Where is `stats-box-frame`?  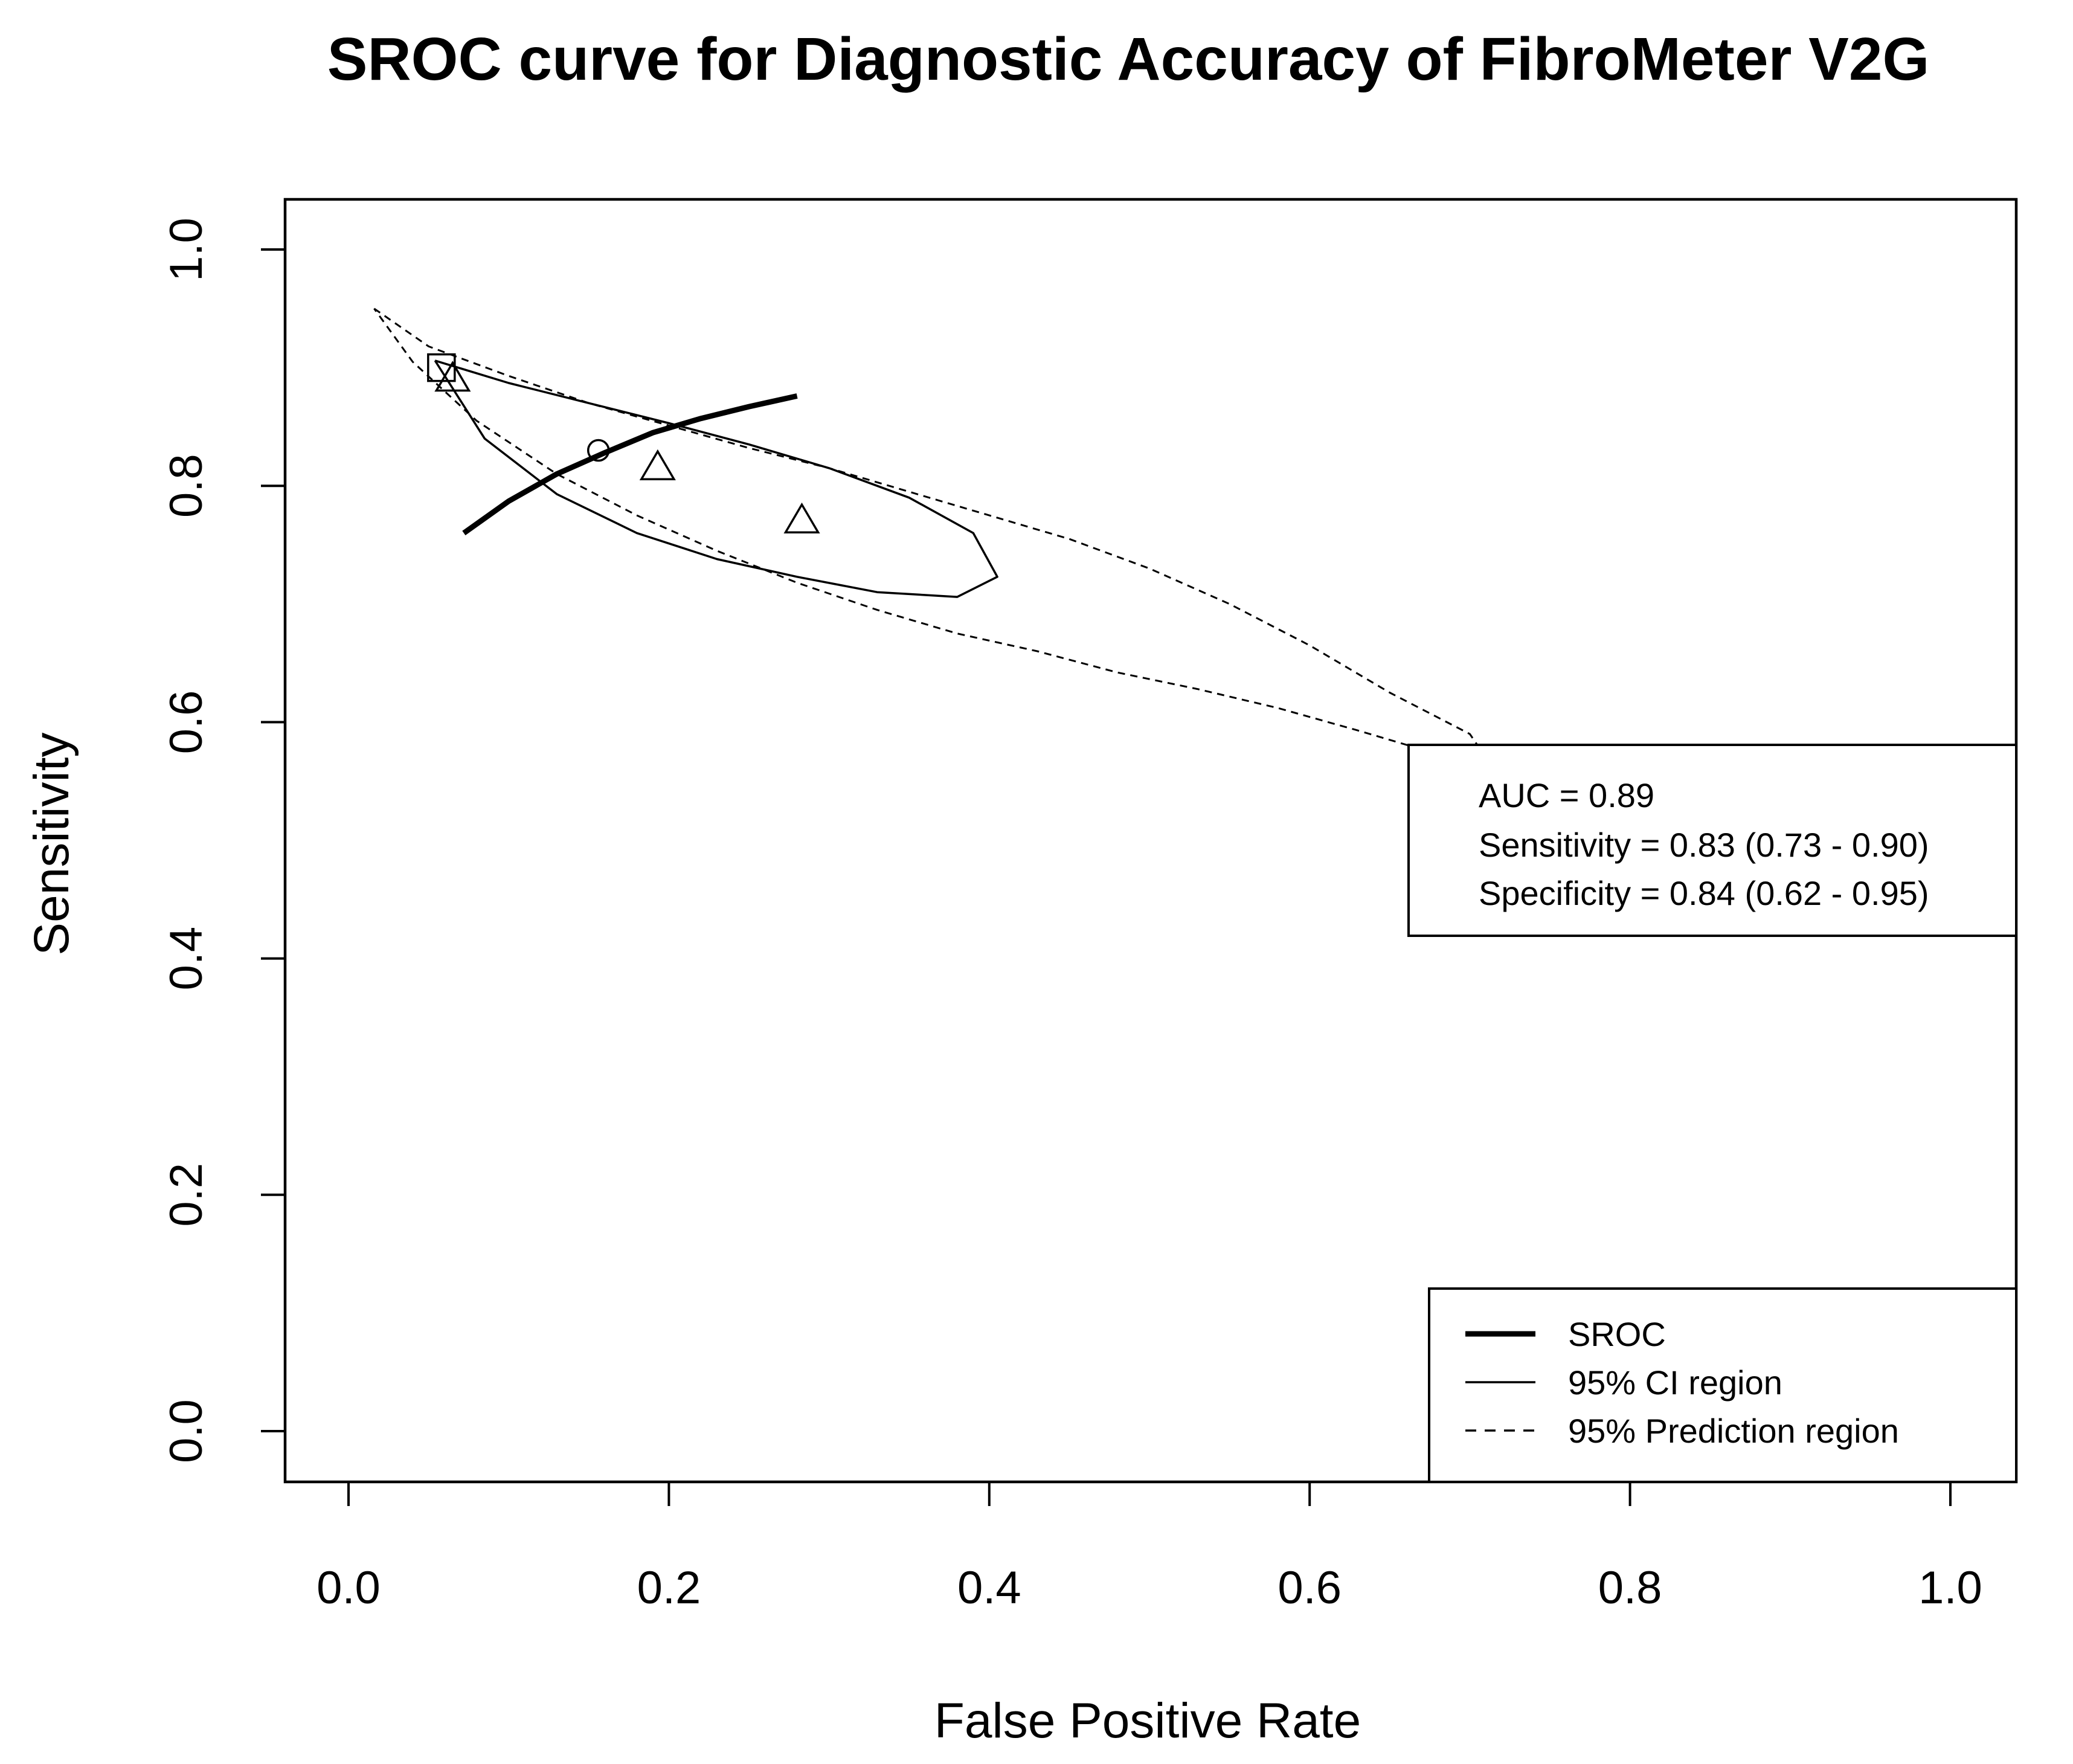
stats-box-frame is located at coordinates (1712, 840).